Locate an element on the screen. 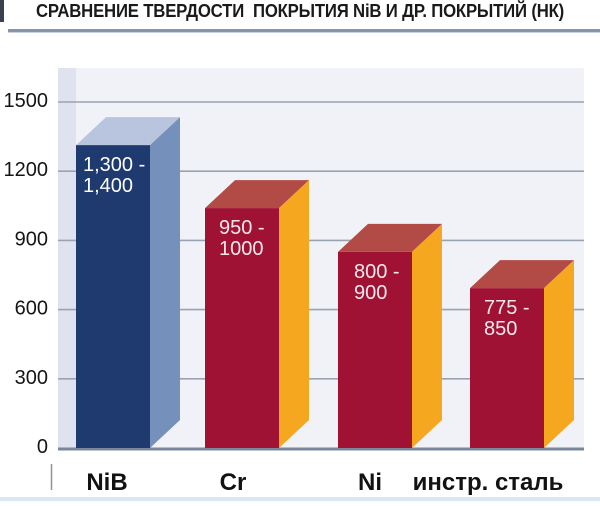  x-axis-category-label-ni: Ni is located at coordinates (370, 482).